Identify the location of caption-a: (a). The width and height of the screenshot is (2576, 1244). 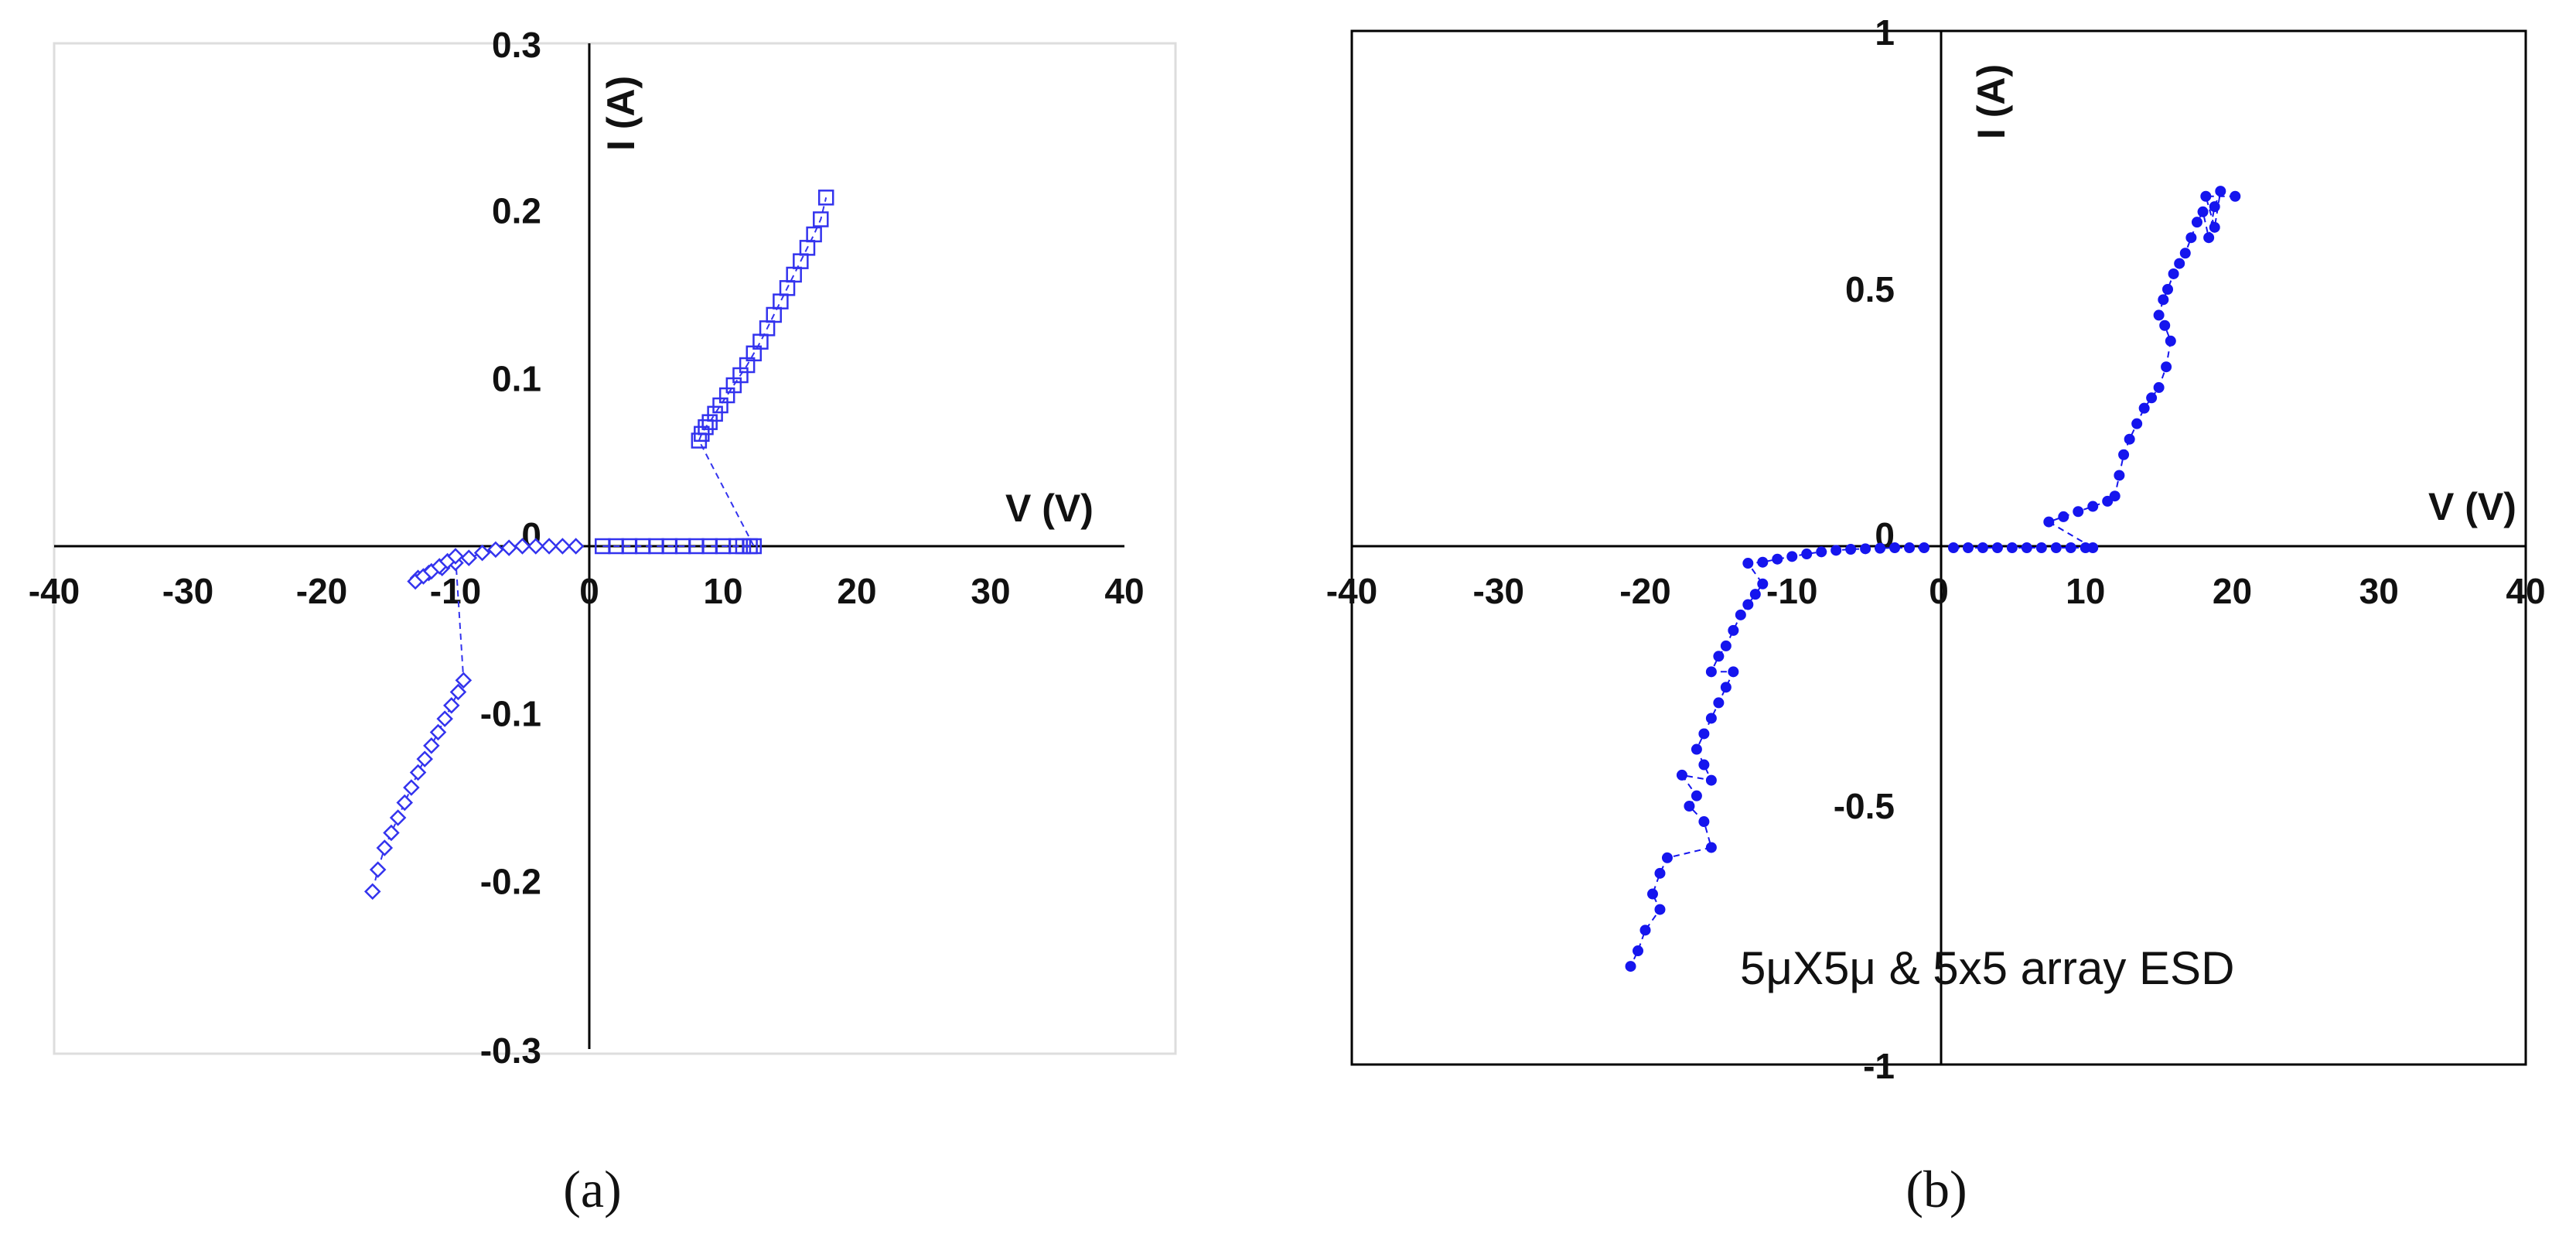
(592, 1189).